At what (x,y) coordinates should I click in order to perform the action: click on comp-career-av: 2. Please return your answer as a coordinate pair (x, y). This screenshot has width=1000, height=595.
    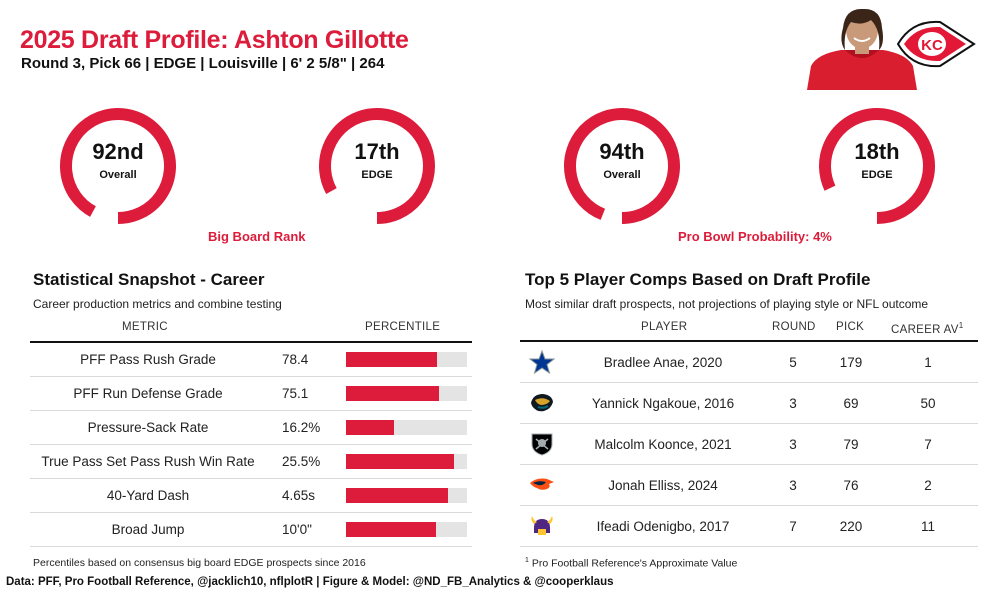
    Looking at the image, I should click on (928, 485).